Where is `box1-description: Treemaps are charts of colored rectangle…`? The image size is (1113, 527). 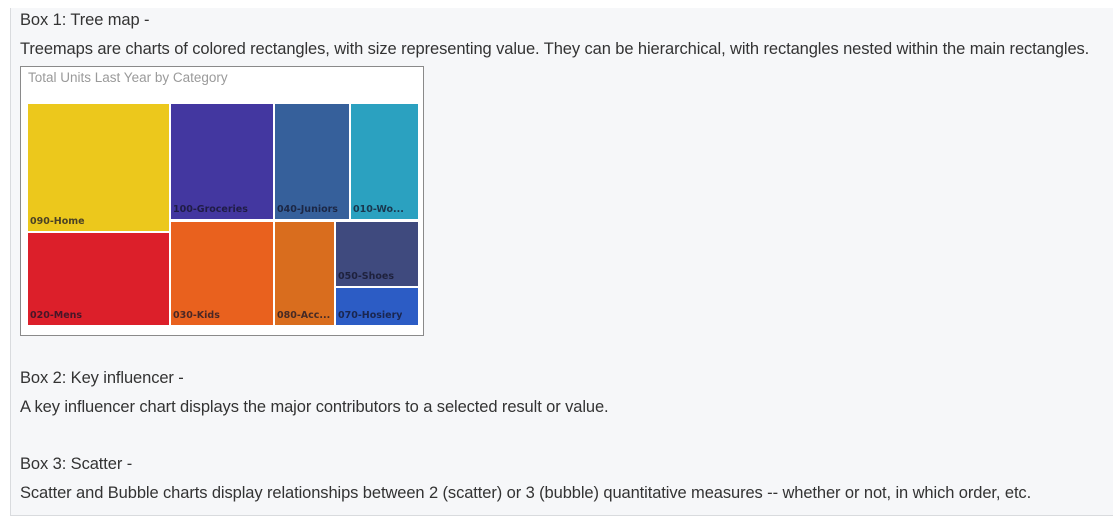
box1-description: Treemaps are charts of colored rectangle… is located at coordinates (555, 49).